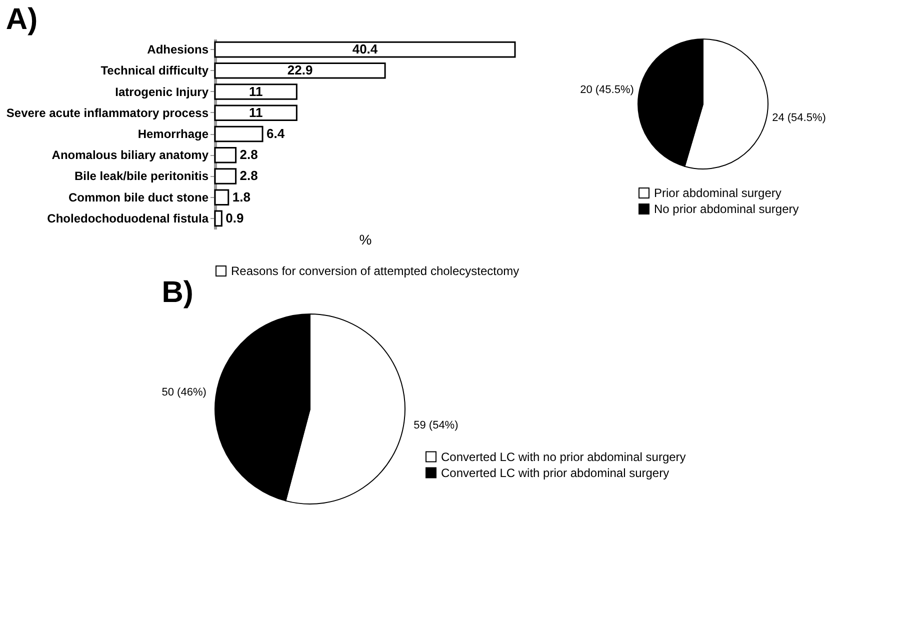 Image resolution: width=903 pixels, height=620 pixels. Describe the element at coordinates (555, 473) in the screenshot. I see `legend-label: Converted LC with prior abdominal surgery` at that location.